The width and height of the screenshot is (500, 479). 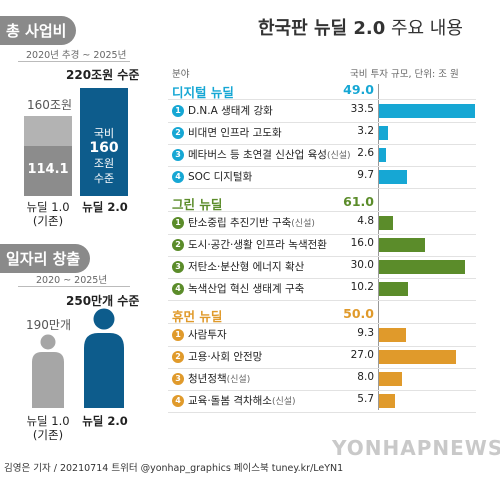 I want to click on jobs-old-caption: 뉴딜 1.0 (기존), so click(x=48, y=428).